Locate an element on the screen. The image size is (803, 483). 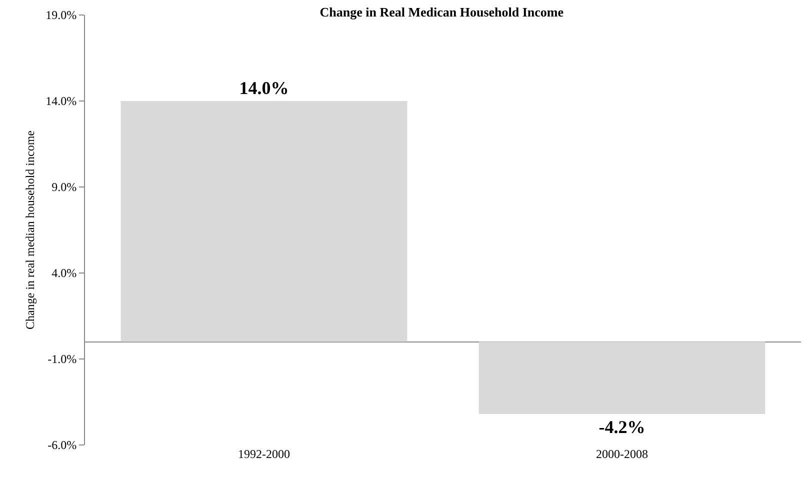
y-tick-label: 9.0% is located at coordinates (64, 187).